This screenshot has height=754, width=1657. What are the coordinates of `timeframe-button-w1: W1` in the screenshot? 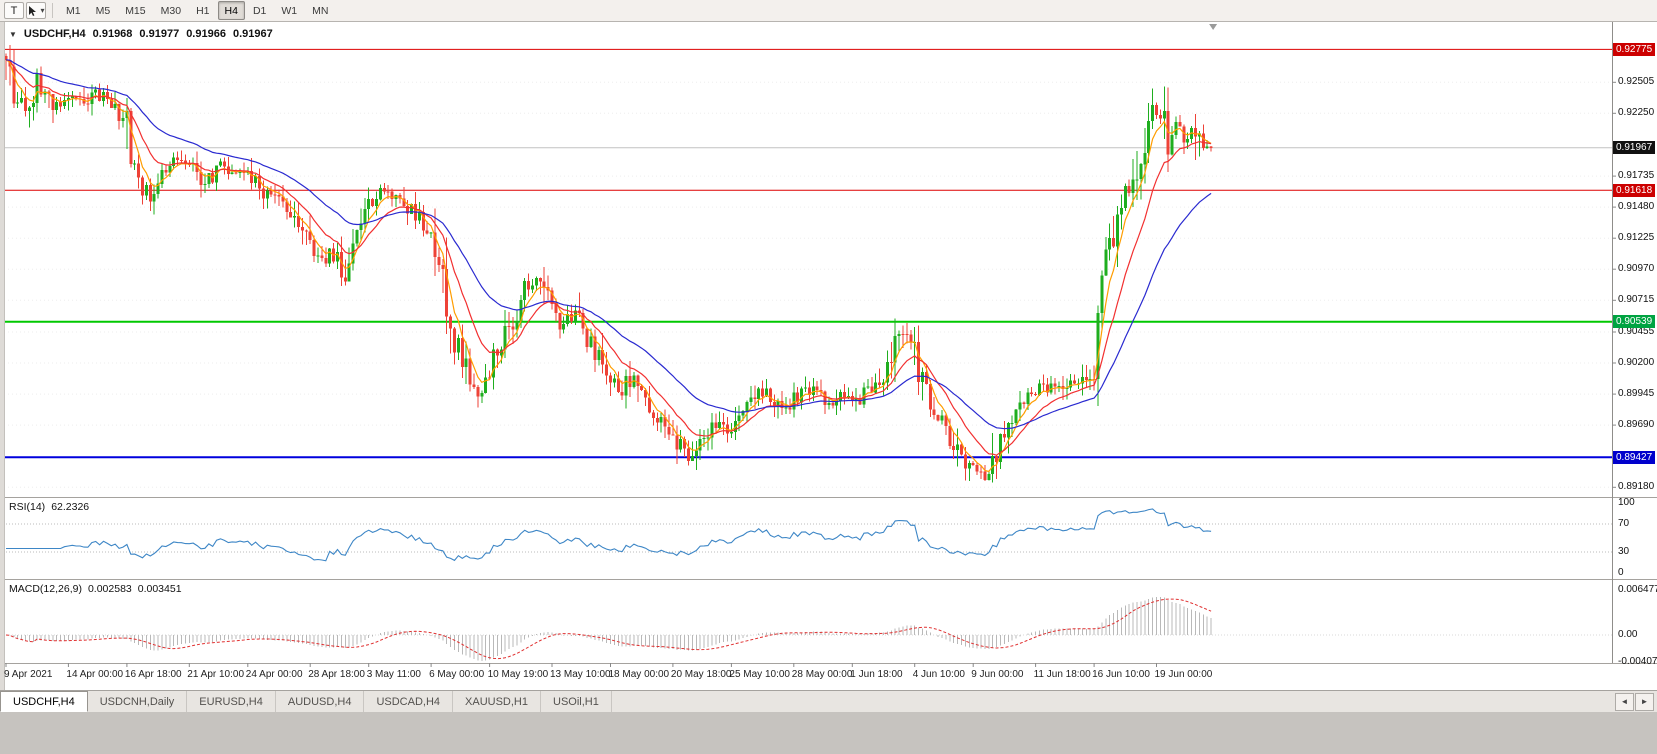 It's located at (289, 10).